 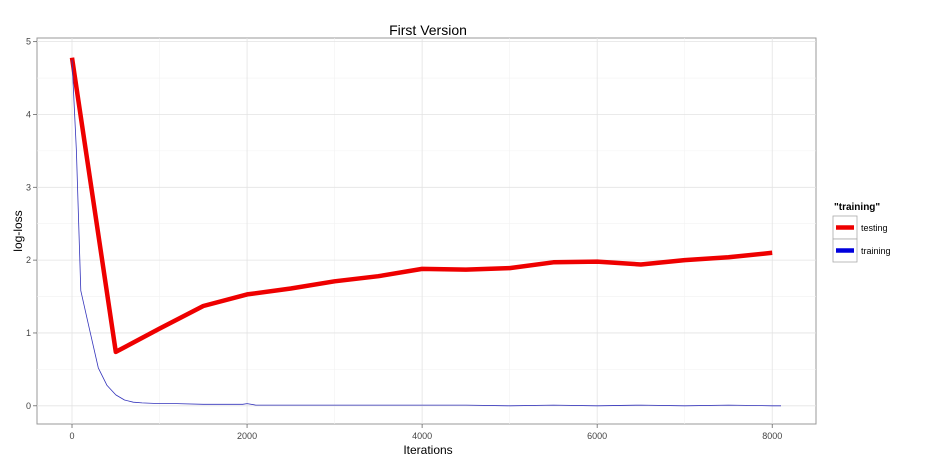 What do you see at coordinates (247, 436) in the screenshot?
I see `x-tick-label: 2000` at bounding box center [247, 436].